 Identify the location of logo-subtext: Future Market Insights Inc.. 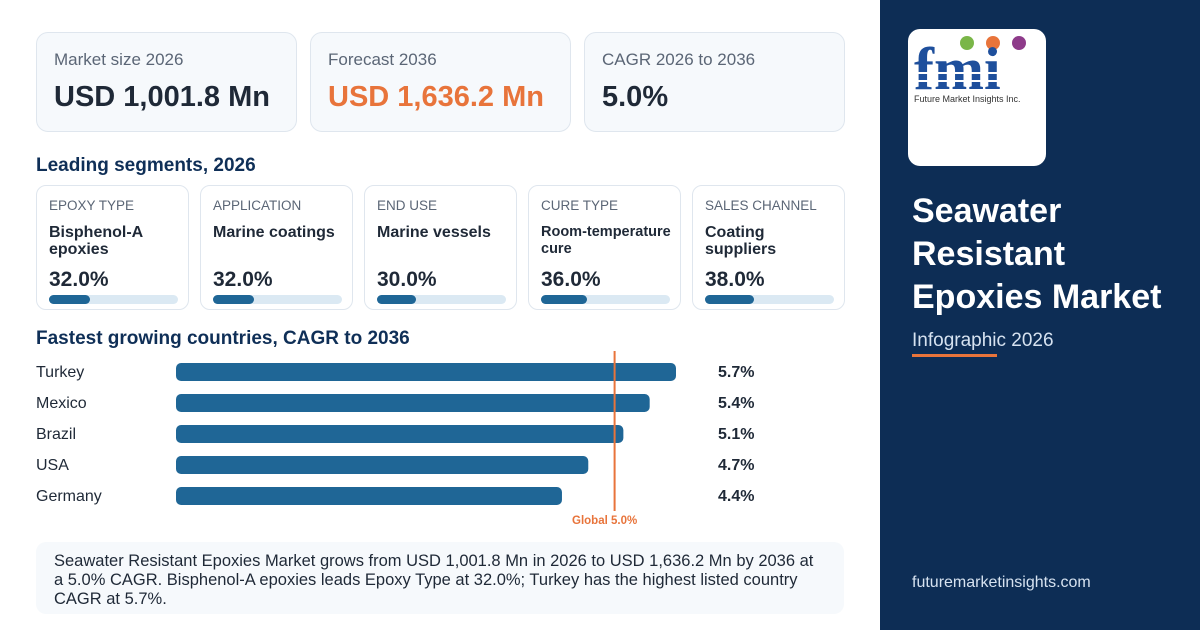
(967, 99).